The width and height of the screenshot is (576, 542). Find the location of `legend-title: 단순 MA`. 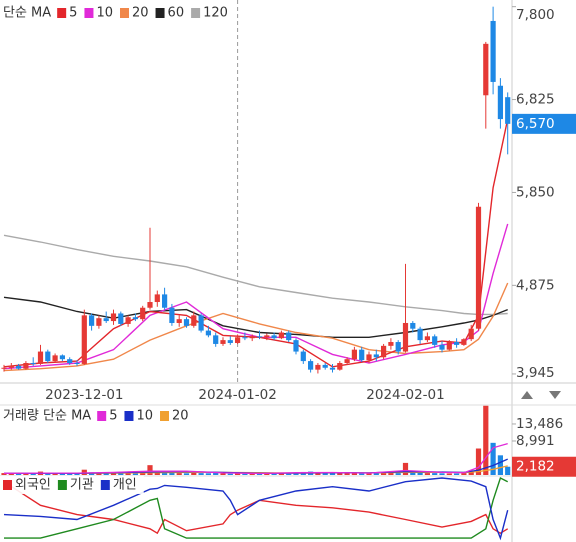

legend-title: 단순 MA is located at coordinates (27, 13).